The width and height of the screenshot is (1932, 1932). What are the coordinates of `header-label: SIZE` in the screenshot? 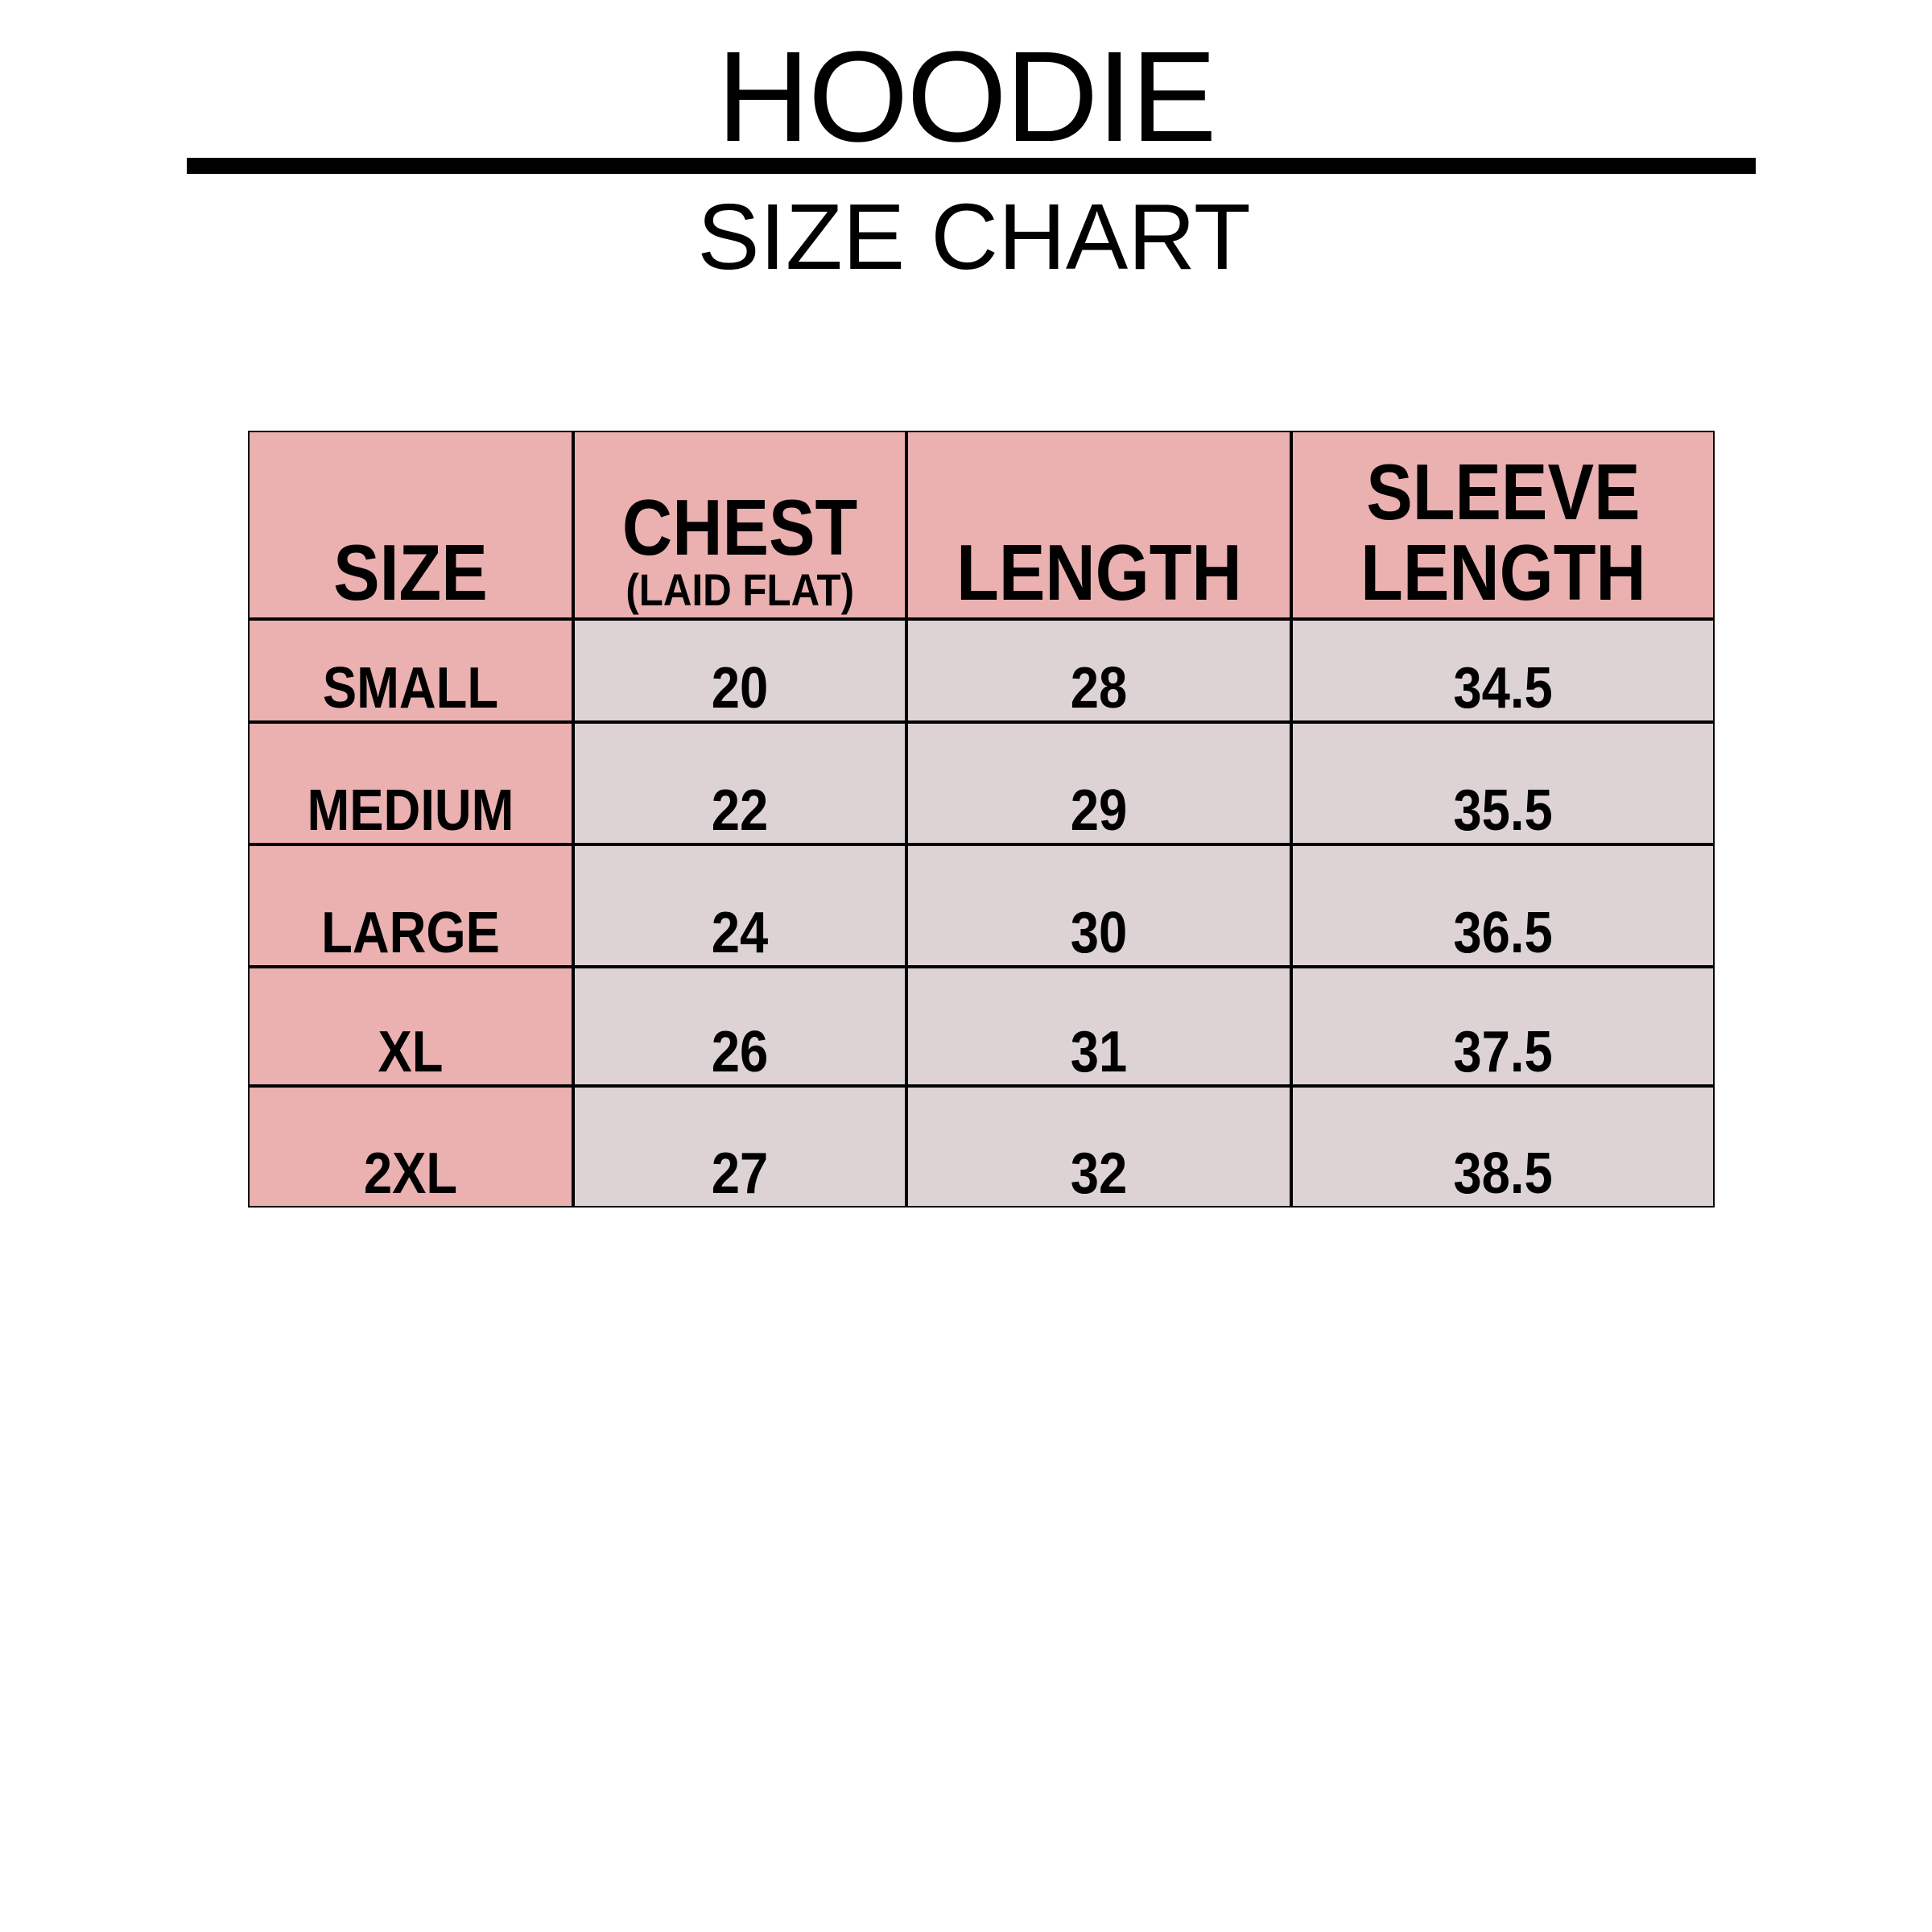 It's located at (410, 572).